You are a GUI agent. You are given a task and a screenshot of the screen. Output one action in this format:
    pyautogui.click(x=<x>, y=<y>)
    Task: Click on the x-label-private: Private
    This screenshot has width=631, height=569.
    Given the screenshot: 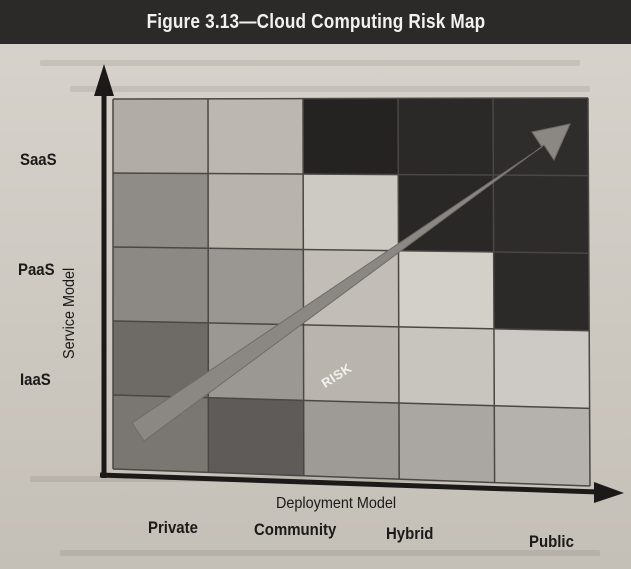 What is the action you would take?
    pyautogui.click(x=173, y=527)
    